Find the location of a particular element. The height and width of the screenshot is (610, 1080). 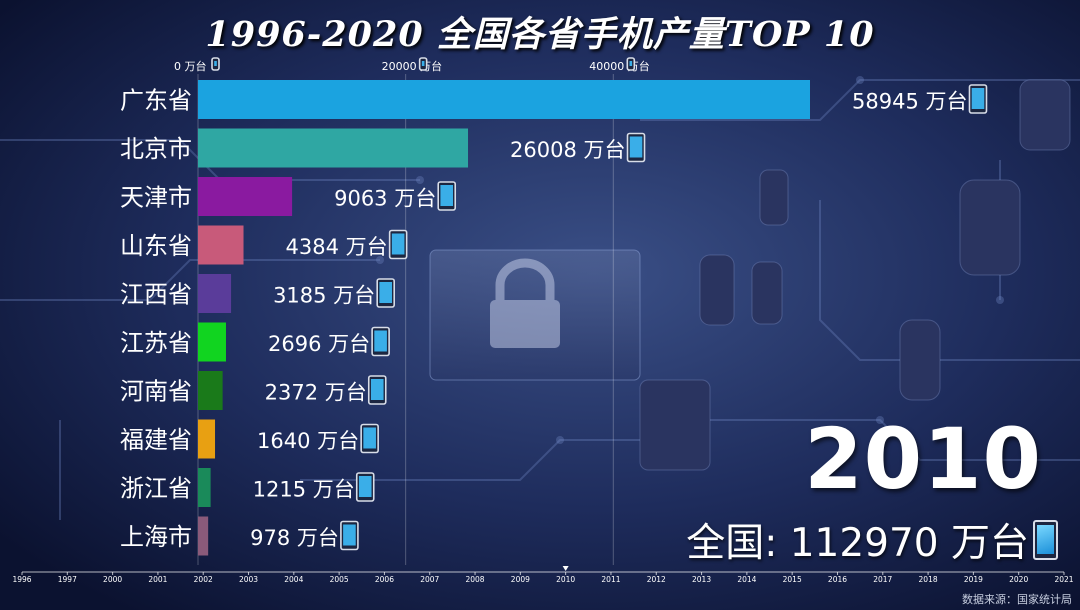

current-year-label: 2010 is located at coordinates (923, 459).